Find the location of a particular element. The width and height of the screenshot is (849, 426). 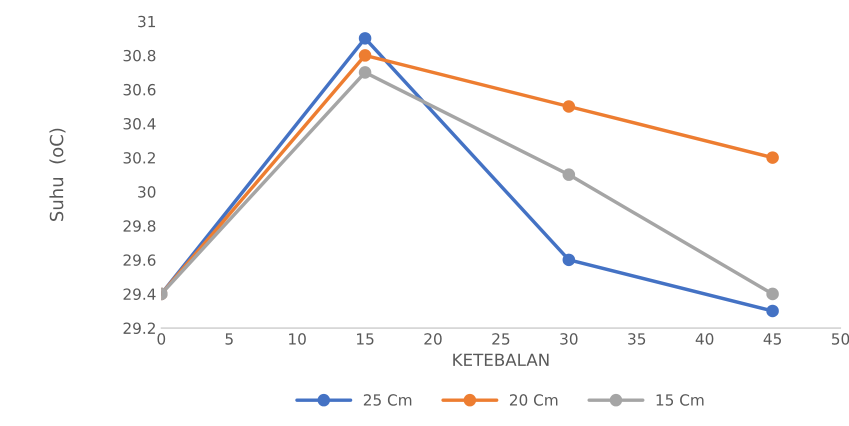

x-tick-label: 15 is located at coordinates (365, 339).